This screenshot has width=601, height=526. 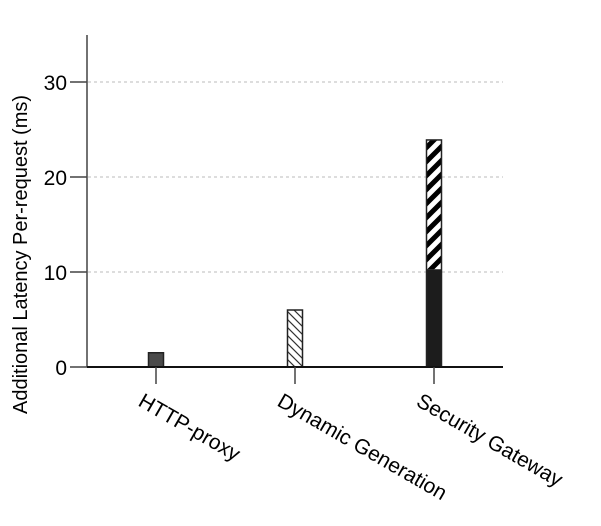 What do you see at coordinates (190, 427) in the screenshot?
I see `x-tick-label: HTTP-proxy` at bounding box center [190, 427].